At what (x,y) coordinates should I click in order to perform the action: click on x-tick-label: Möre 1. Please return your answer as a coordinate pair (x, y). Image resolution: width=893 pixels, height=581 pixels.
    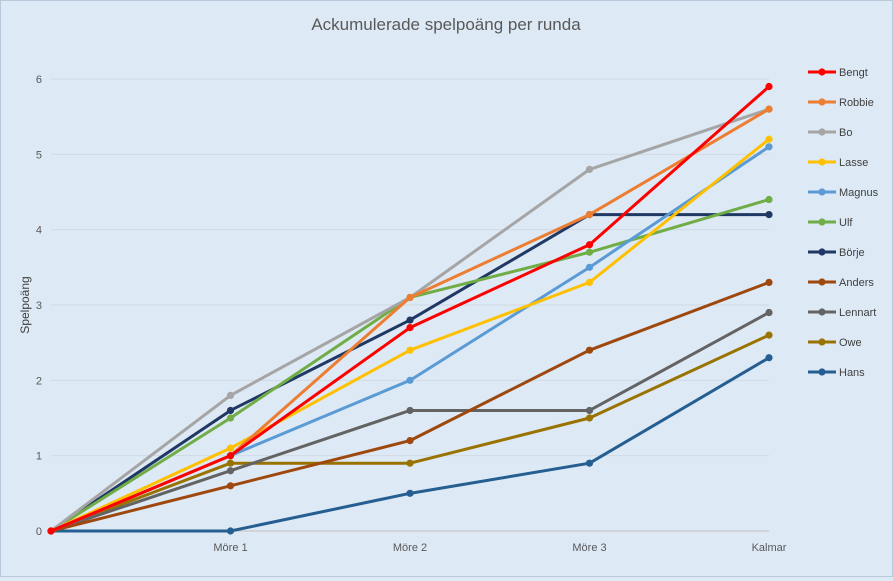
    Looking at the image, I should click on (230, 548).